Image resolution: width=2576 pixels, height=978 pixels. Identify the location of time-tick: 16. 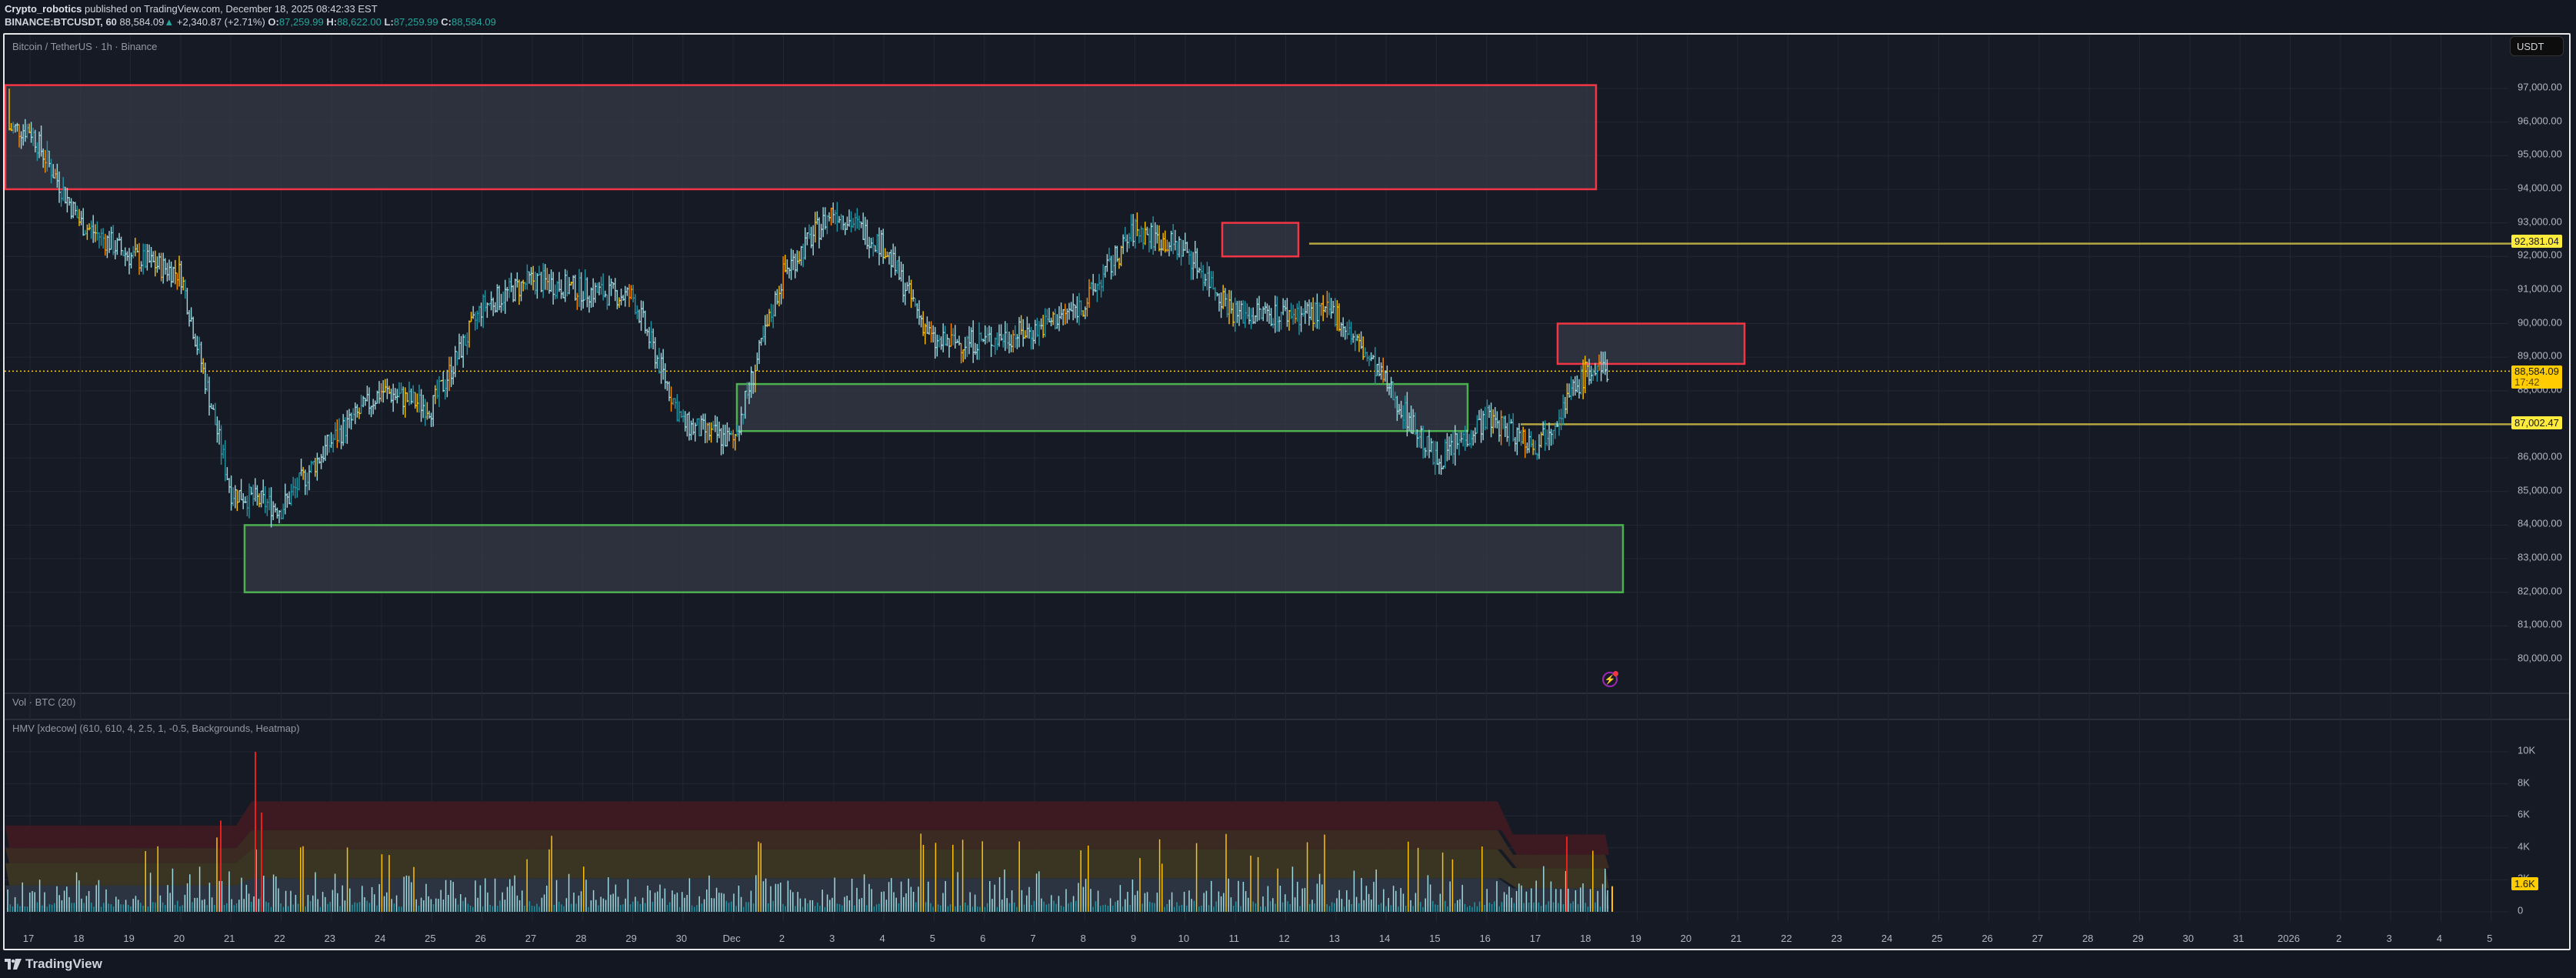
(1485, 938).